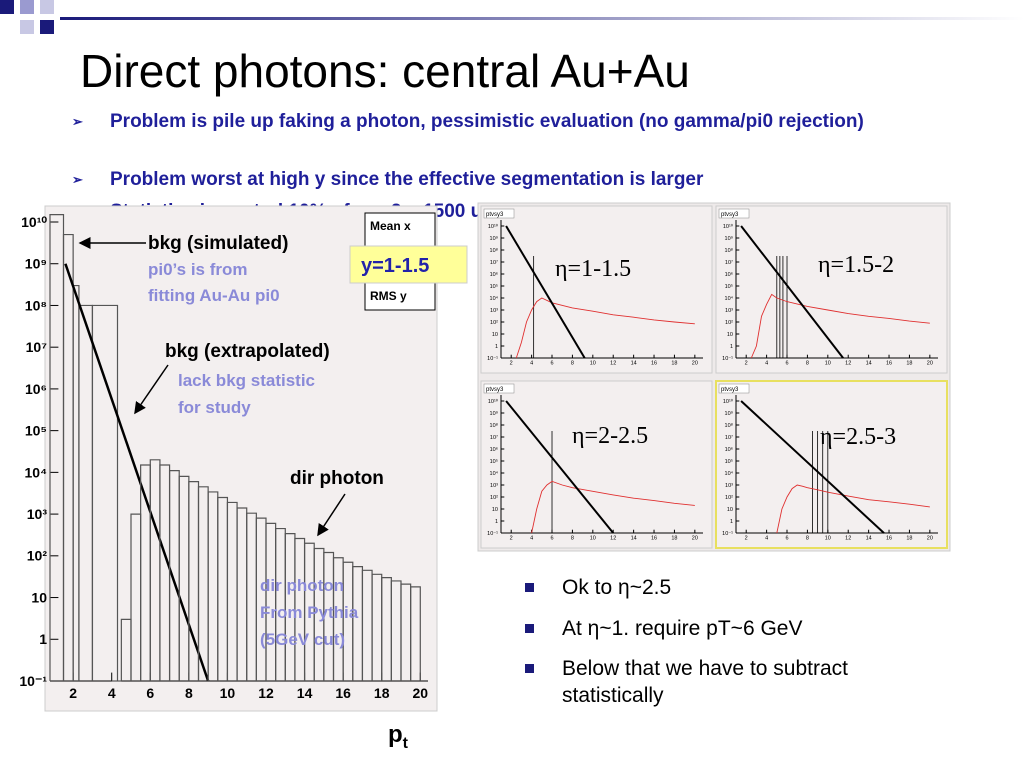 The image size is (1024, 768). What do you see at coordinates (729, 498) in the screenshot?
I see `y-tick-label: 10²` at bounding box center [729, 498].